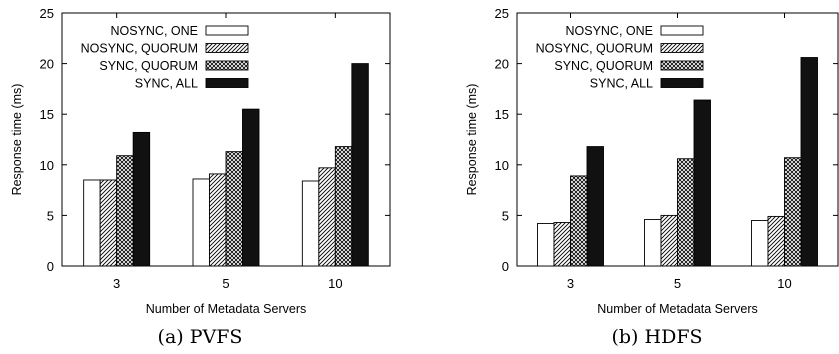  I want to click on bar-pvfs-10-s0, so click(310, 223).